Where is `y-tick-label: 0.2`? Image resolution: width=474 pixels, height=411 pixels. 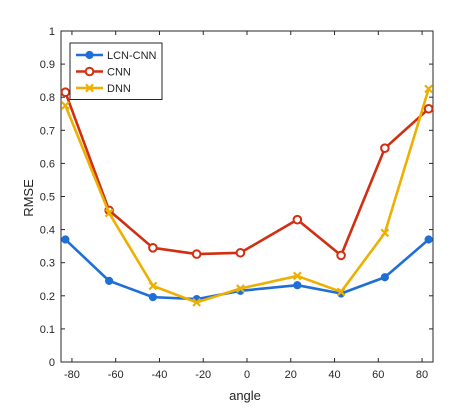
y-tick-label: 0.2 is located at coordinates (47, 297).